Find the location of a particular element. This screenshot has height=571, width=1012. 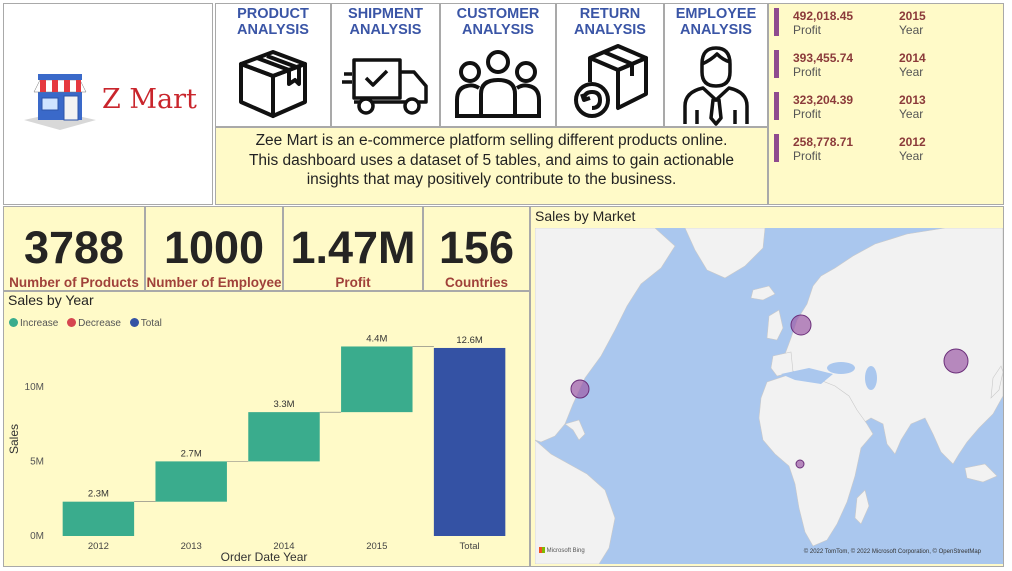

yearly-profit-item: 492,018.45 Profit 2015 Year is located at coordinates (886, 27).